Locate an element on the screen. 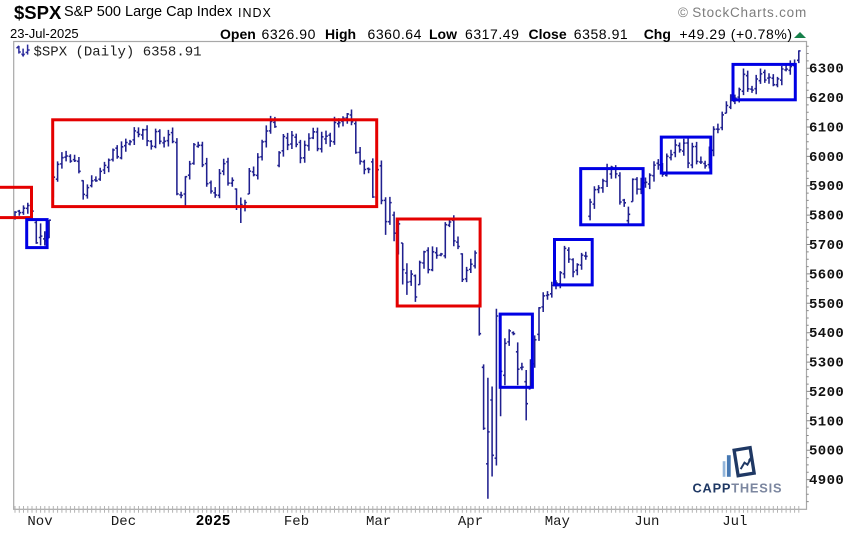  svg-text: 5600 is located at coordinates (826, 275).